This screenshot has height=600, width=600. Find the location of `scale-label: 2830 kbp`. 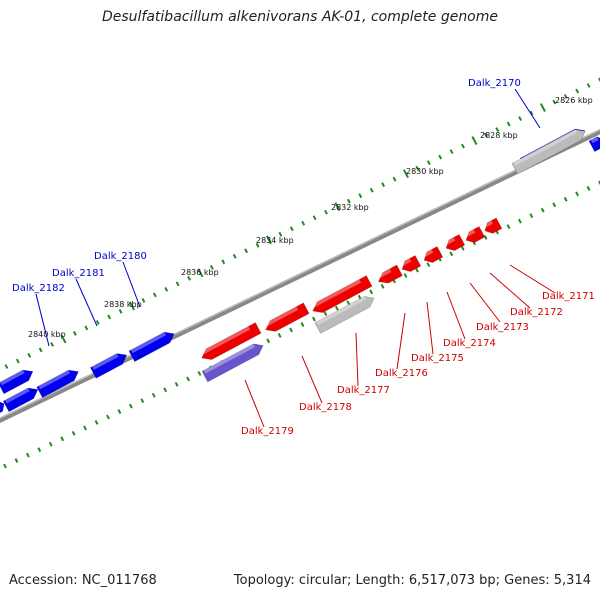

scale-label: 2830 kbp is located at coordinates (425, 171).